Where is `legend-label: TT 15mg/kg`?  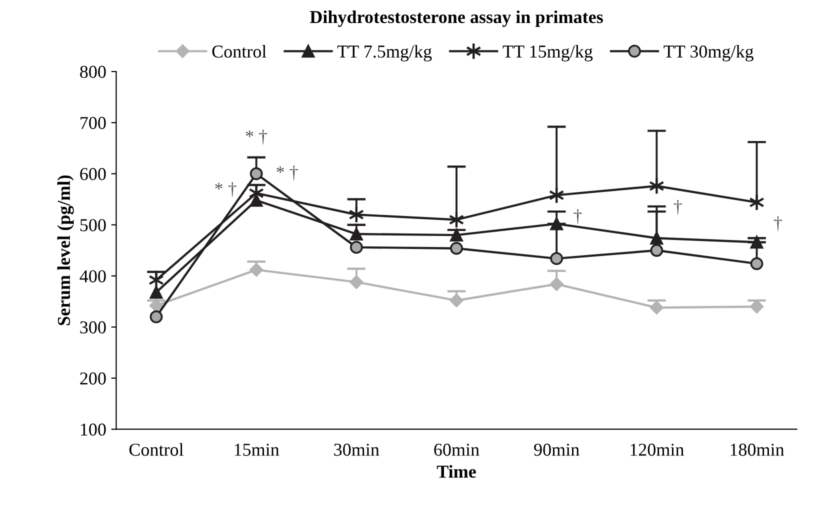
legend-label: TT 15mg/kg is located at coordinates (547, 53).